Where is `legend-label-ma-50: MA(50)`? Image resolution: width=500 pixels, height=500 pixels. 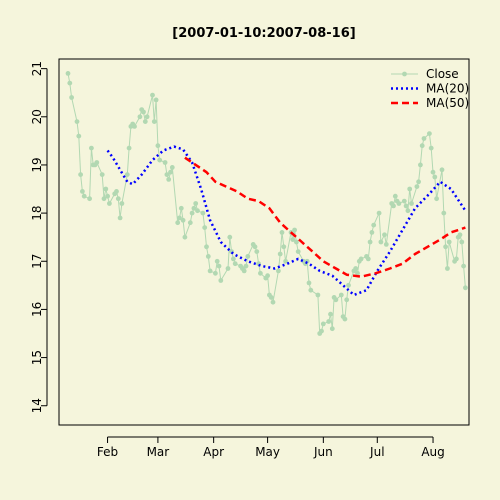
legend-label-ma-50: MA(50) is located at coordinates (447, 103).